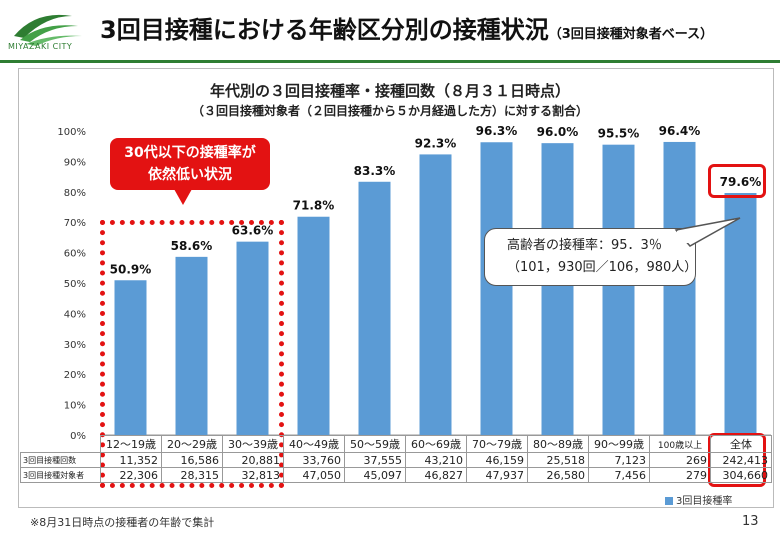  What do you see at coordinates (190, 153) in the screenshot?
I see `young-age-callout-line1: 30代以下の接種率が` at bounding box center [190, 153].